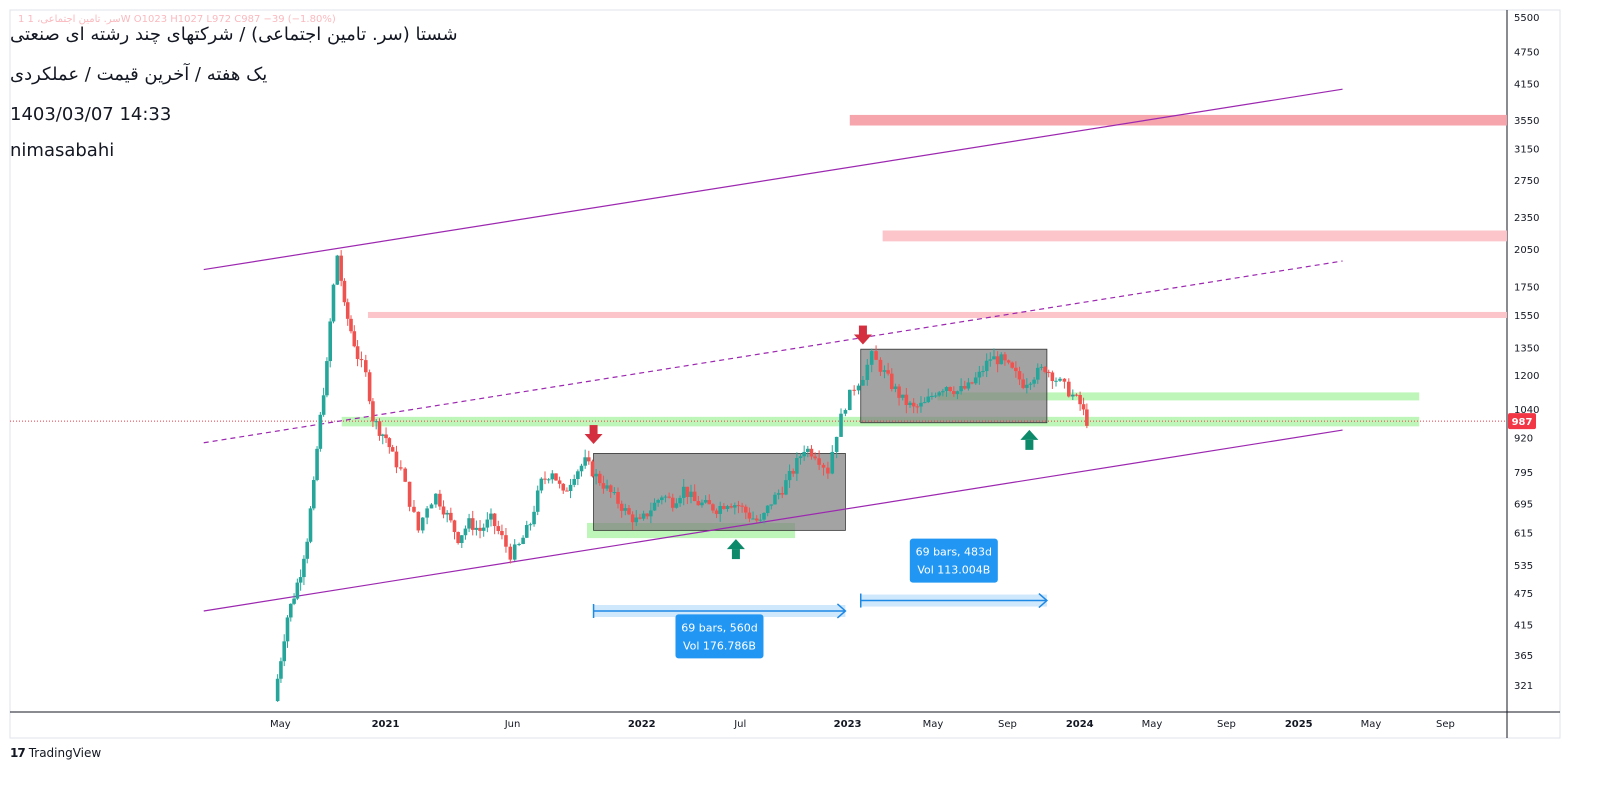 Image resolution: width=1600 pixels, height=788 pixels. Describe the element at coordinates (18, 753) in the screenshot. I see `tradingview-logo-icon: 17` at that location.